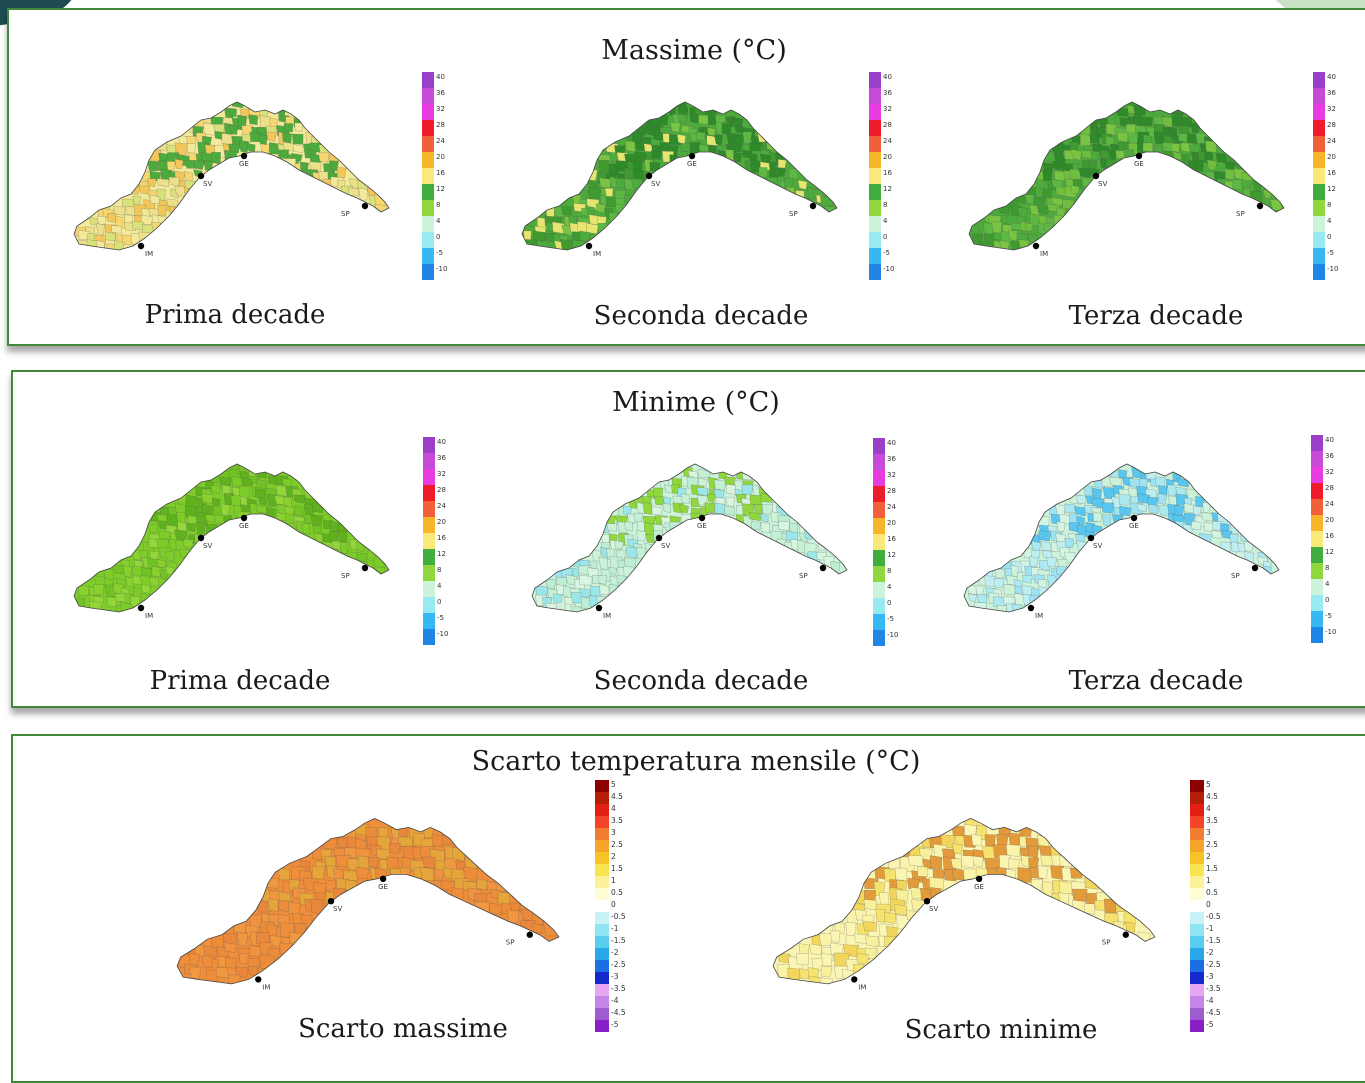 This screenshot has height=1083, width=1365. What do you see at coordinates (438, 493) in the screenshot?
I see `legend-row: 28` at bounding box center [438, 493].